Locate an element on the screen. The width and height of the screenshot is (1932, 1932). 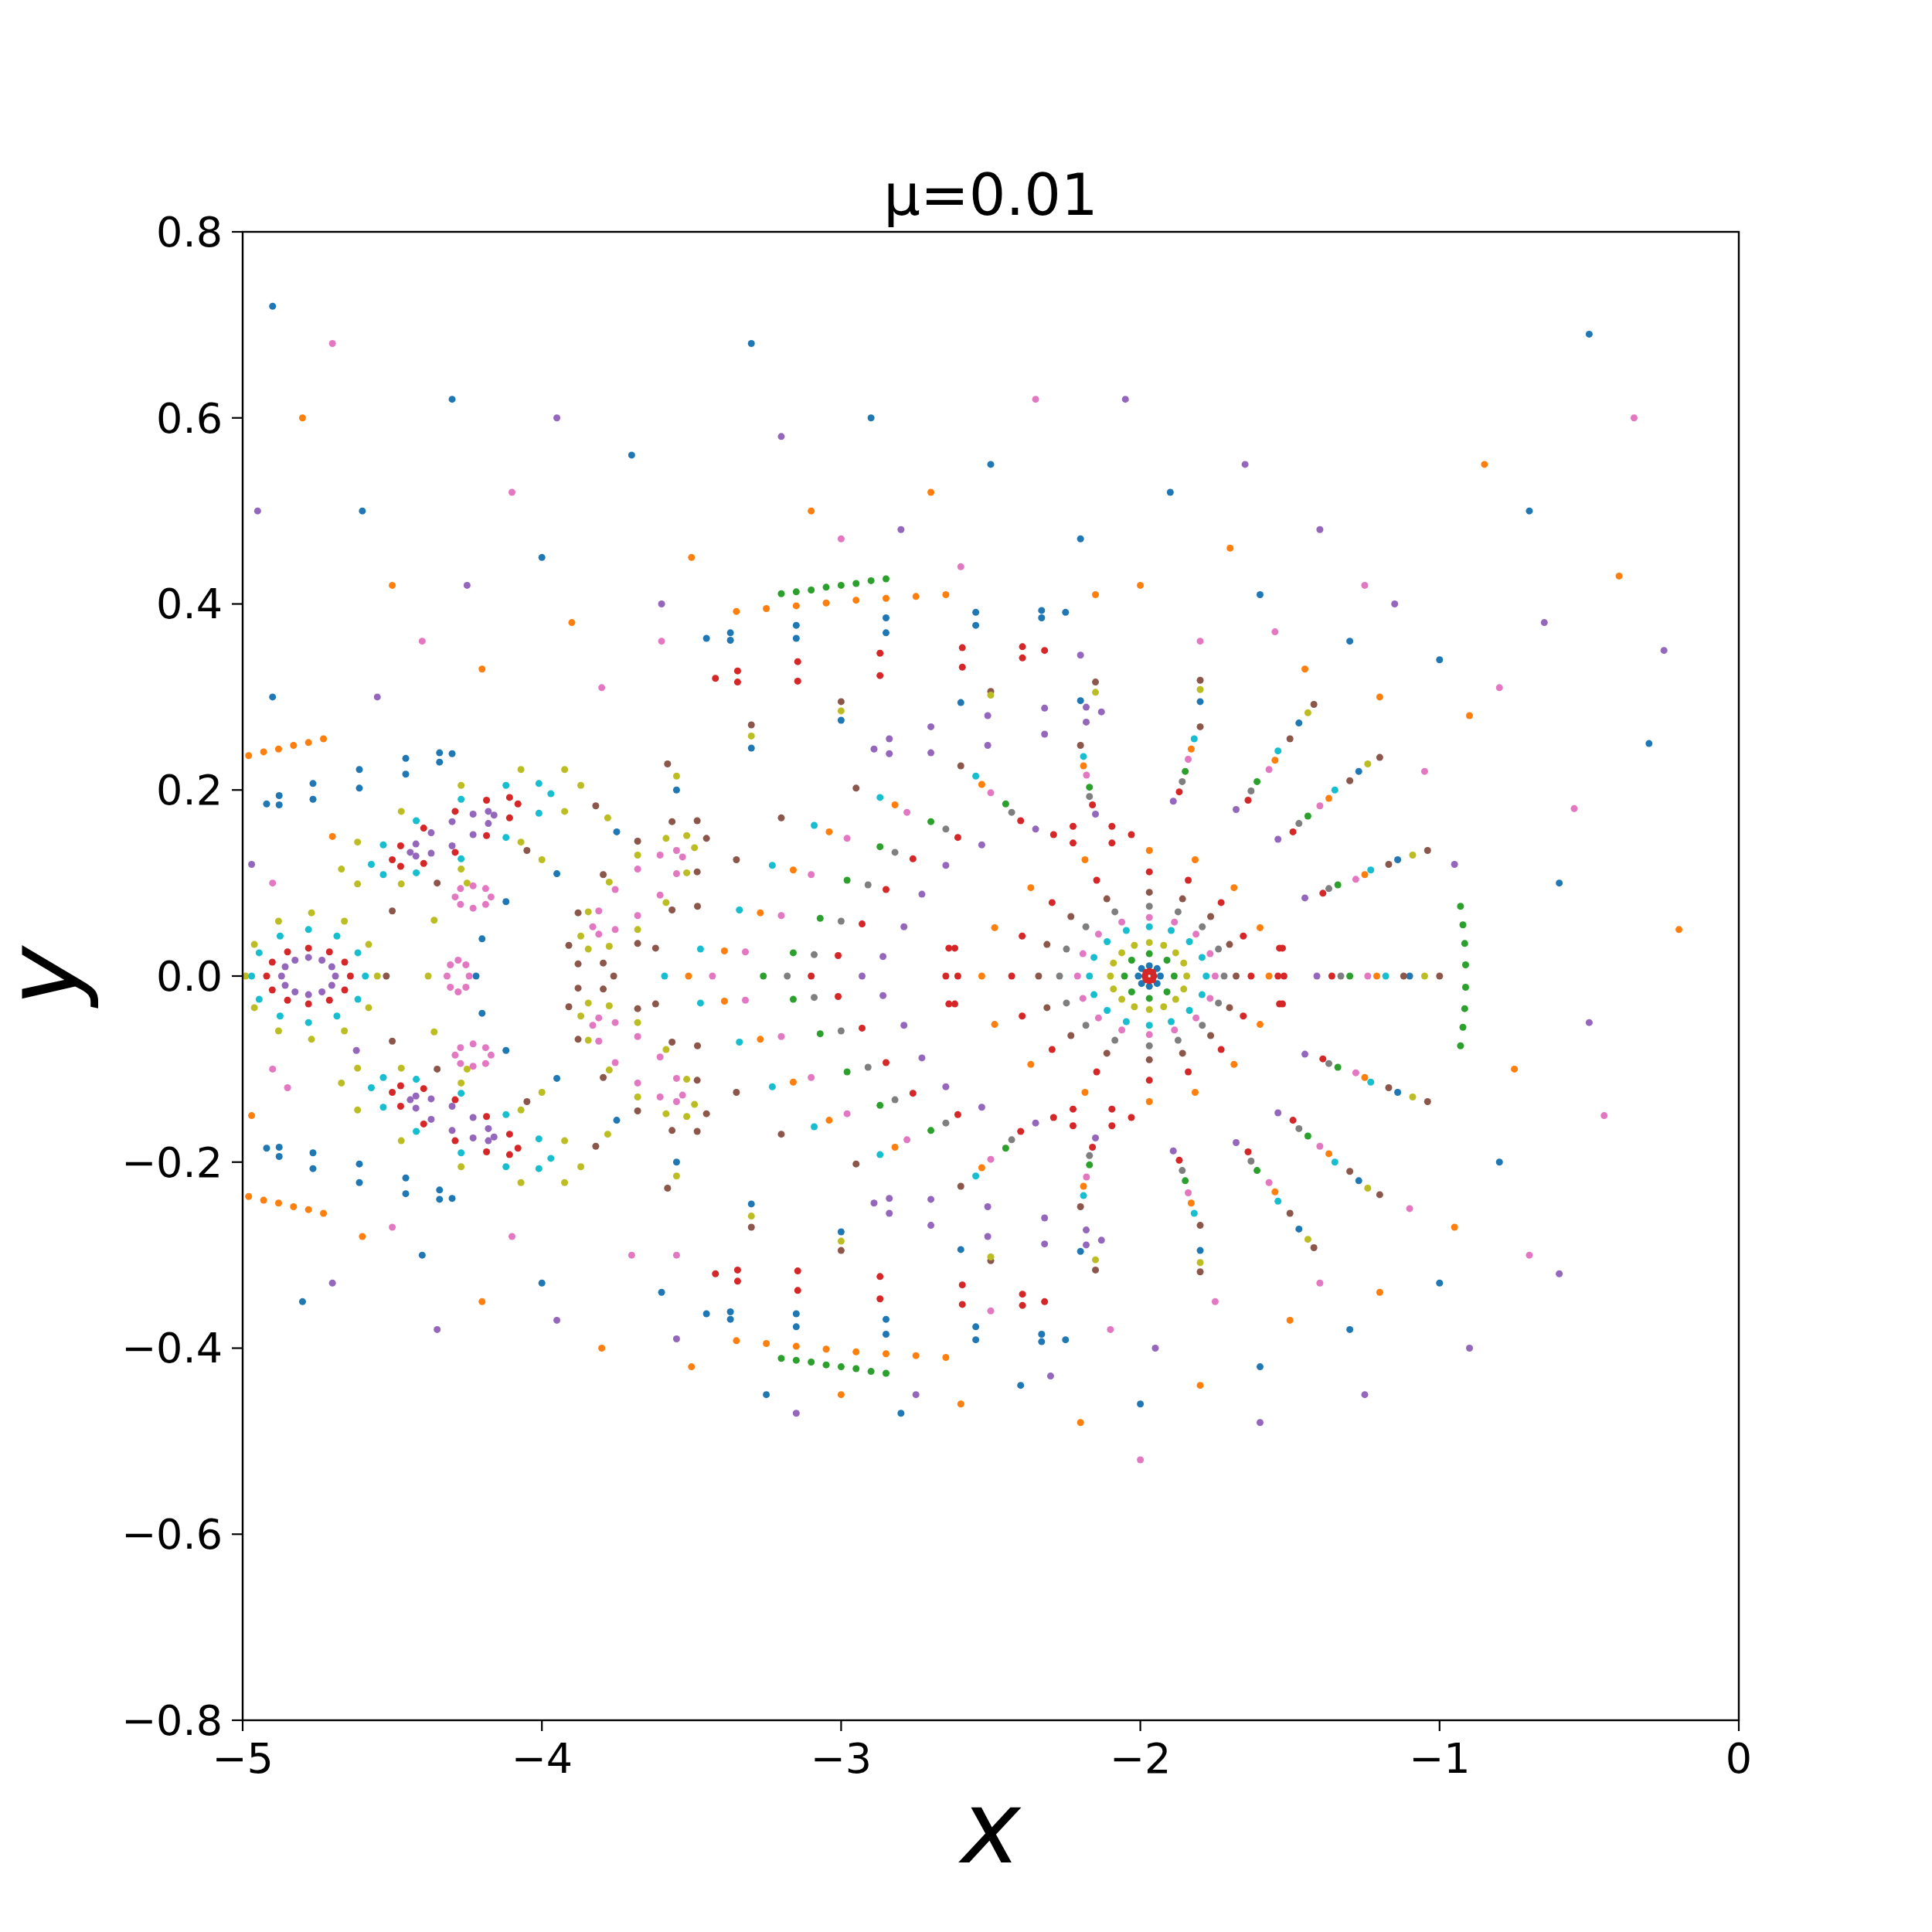
x-tick-label: 0 is located at coordinates (1739, 1758).